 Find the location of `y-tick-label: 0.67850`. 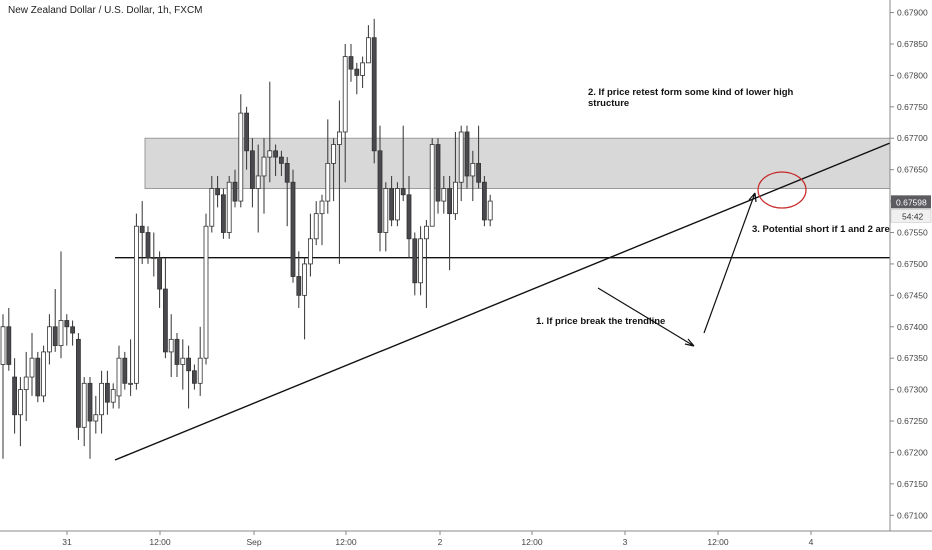

y-tick-label: 0.67850 is located at coordinates (912, 44).